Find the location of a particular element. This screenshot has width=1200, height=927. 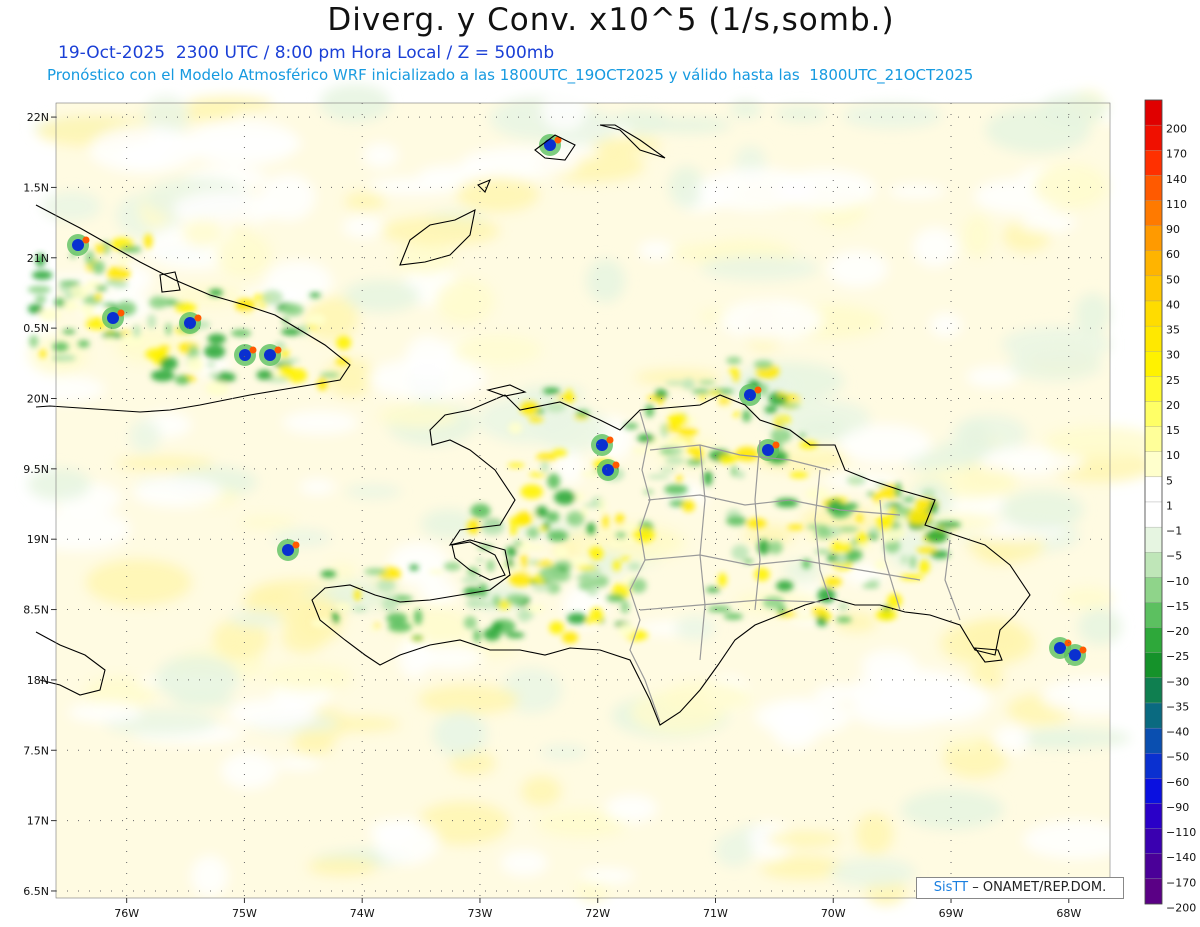

sistt-logo: SisTT is located at coordinates (951, 887).